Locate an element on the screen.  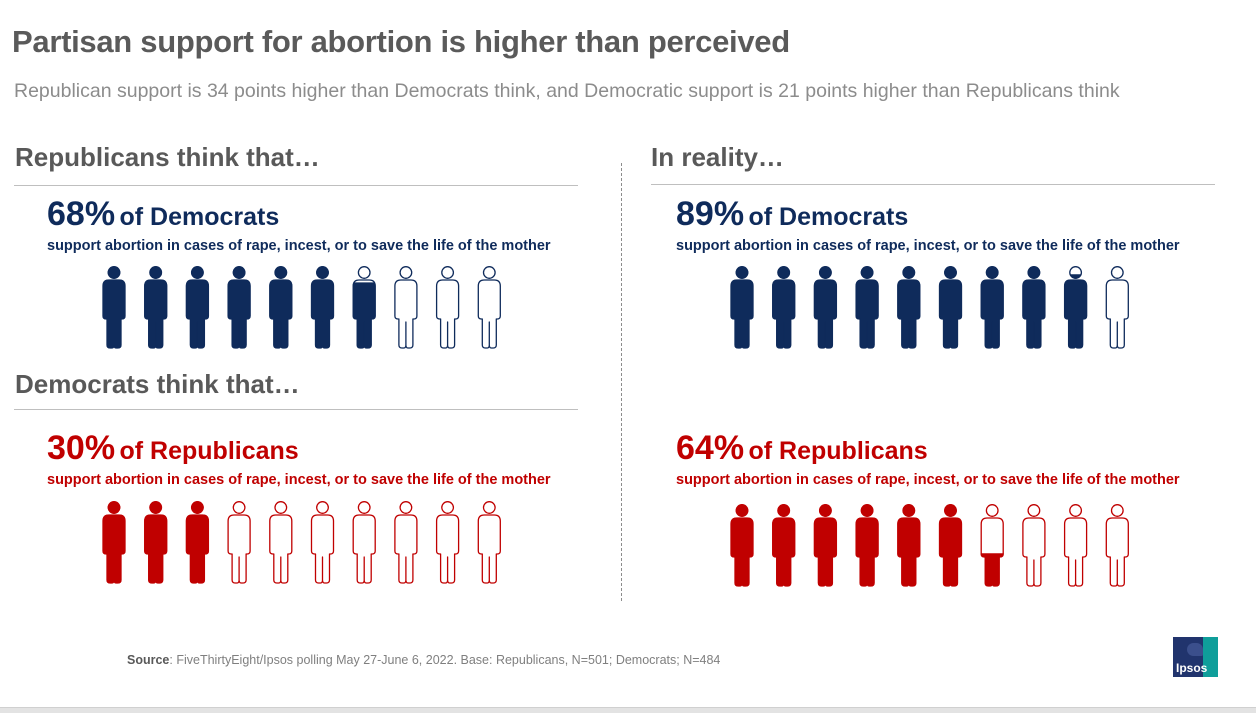
stat-actual-democrats: 89% of Democrats is located at coordinates (792, 214).